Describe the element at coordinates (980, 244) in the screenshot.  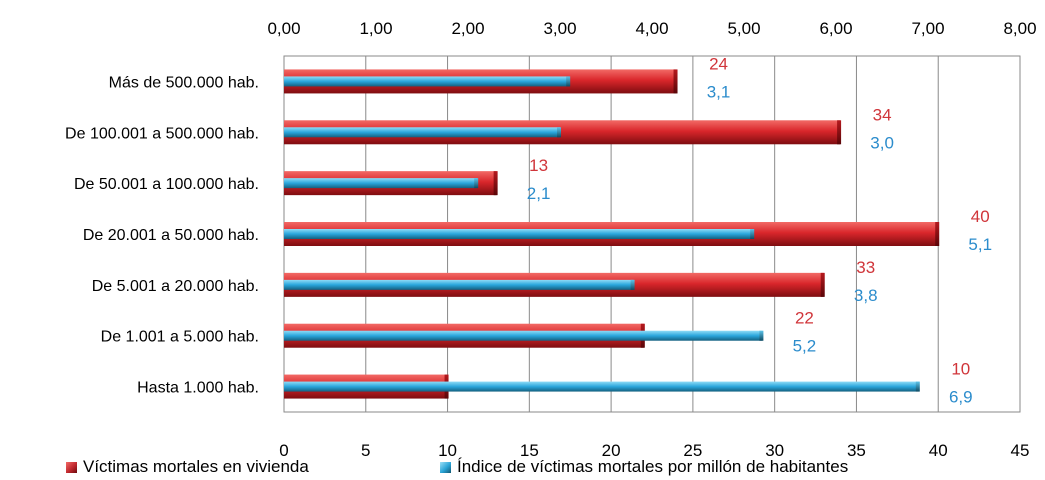
I see `data-label-blue: 5,1` at that location.